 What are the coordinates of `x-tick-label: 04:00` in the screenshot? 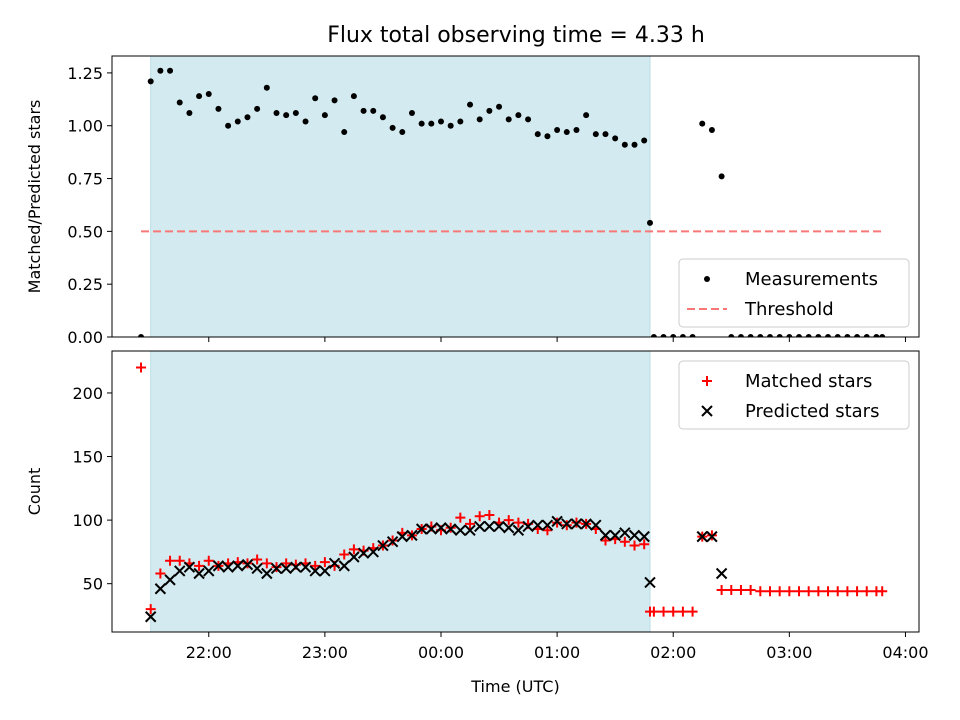 It's located at (905, 652).